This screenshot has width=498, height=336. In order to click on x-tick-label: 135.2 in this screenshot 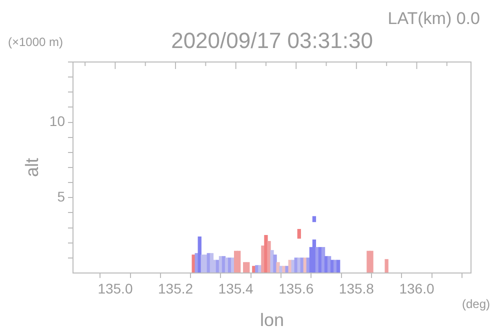, I will do `click(176, 288)`.